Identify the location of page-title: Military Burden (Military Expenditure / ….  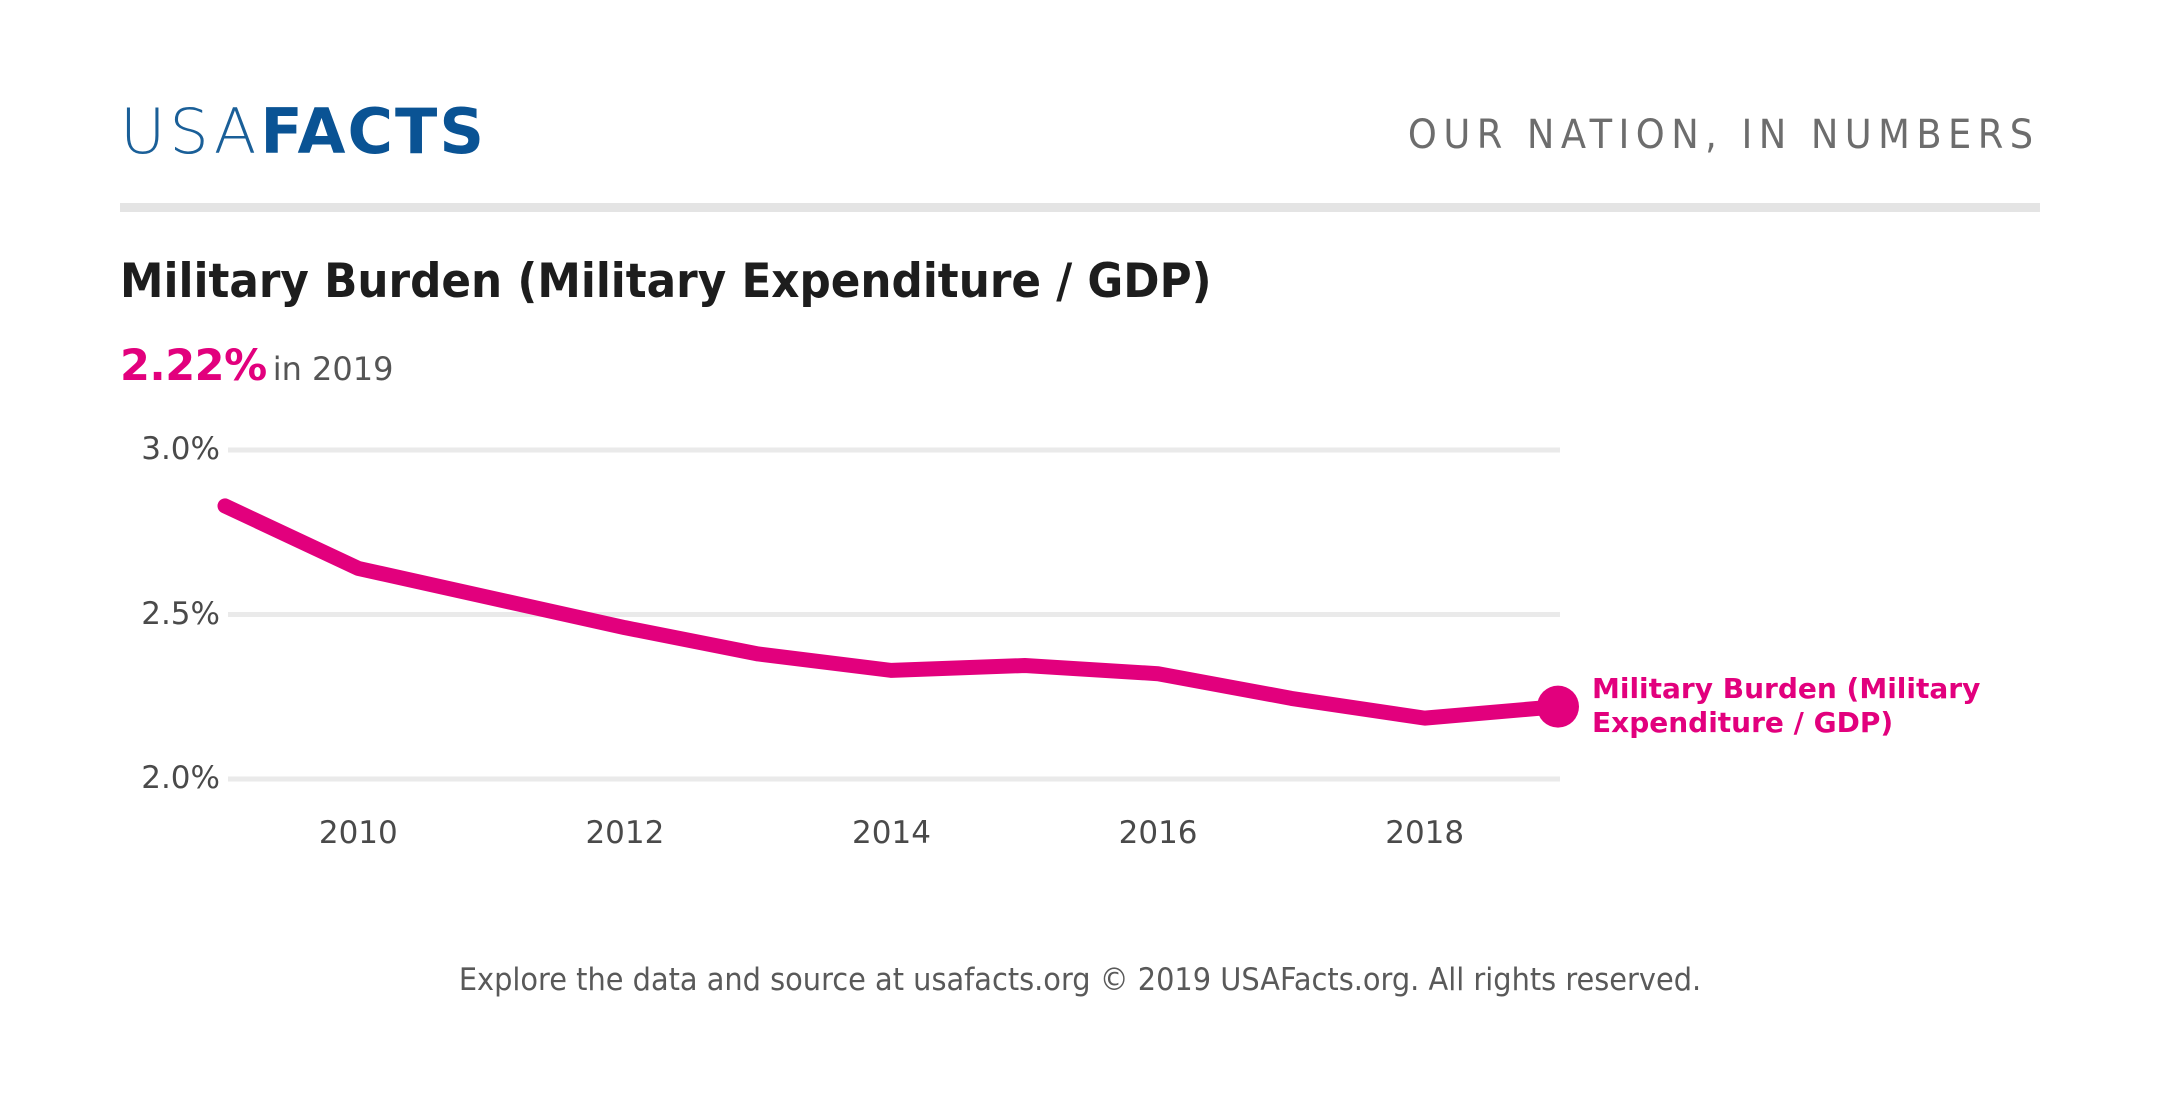
(666, 281).